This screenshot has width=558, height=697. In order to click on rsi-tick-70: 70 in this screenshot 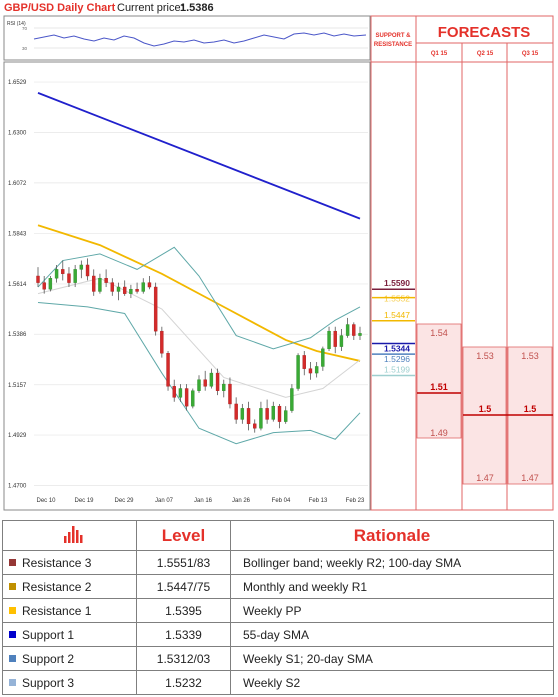, I will do `click(25, 28)`.